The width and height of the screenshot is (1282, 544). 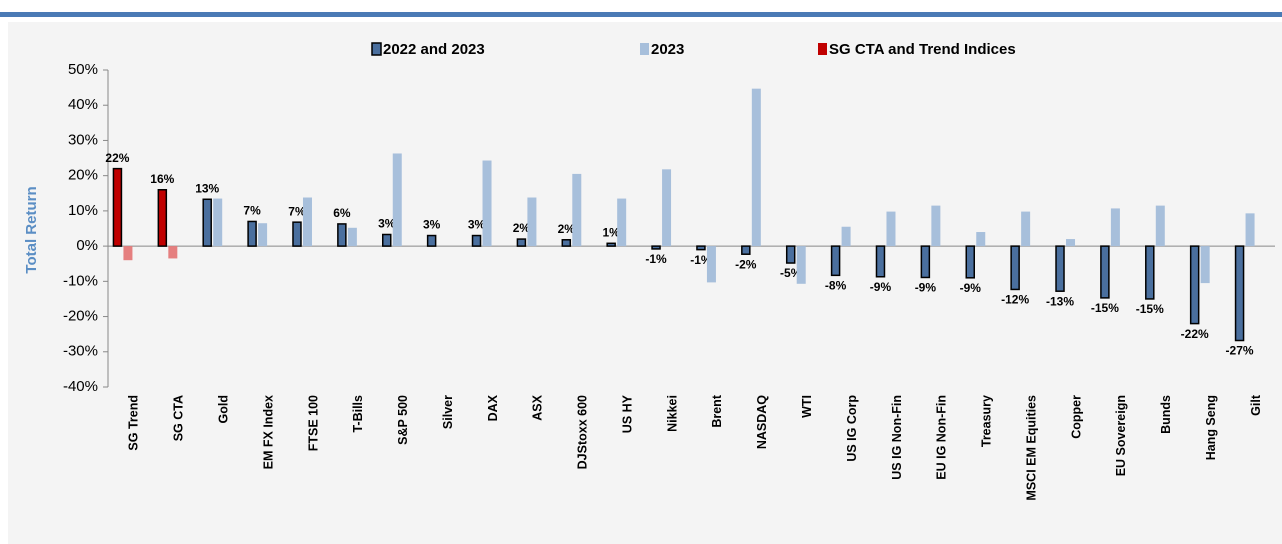 What do you see at coordinates (1121, 435) in the screenshot?
I see `x-tick-label: EU Sovereign` at bounding box center [1121, 435].